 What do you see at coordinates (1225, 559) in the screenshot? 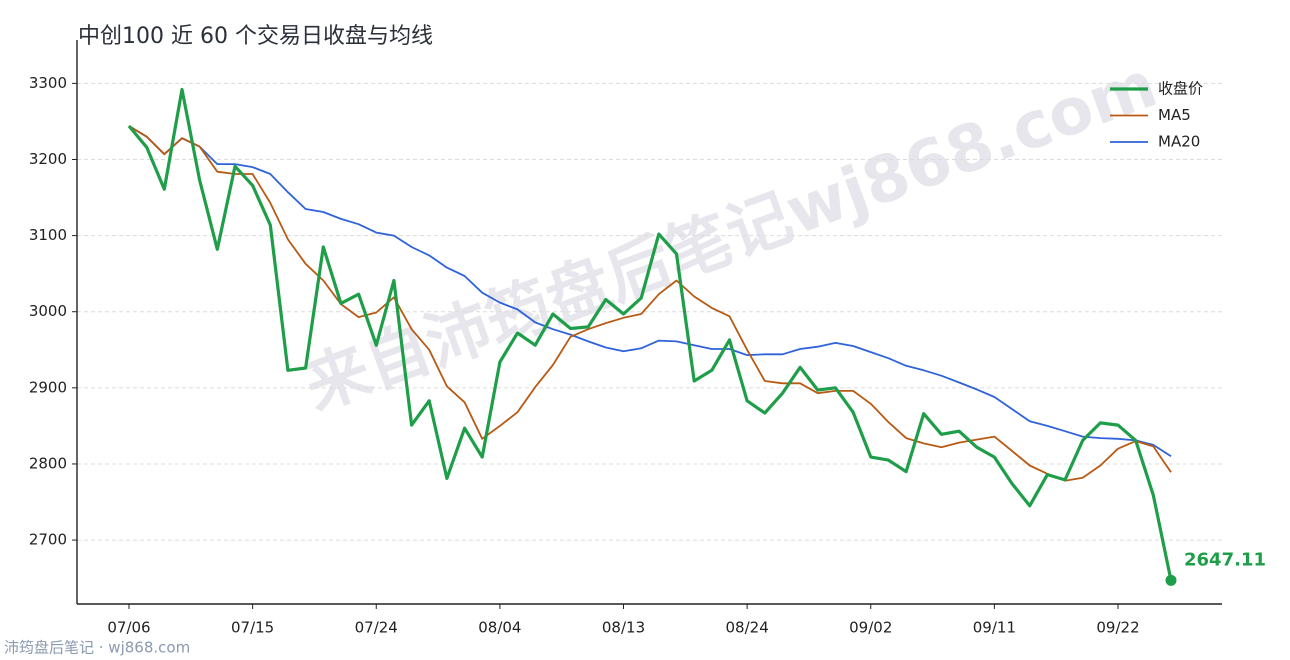
I see `end-label: 2647.11` at bounding box center [1225, 559].